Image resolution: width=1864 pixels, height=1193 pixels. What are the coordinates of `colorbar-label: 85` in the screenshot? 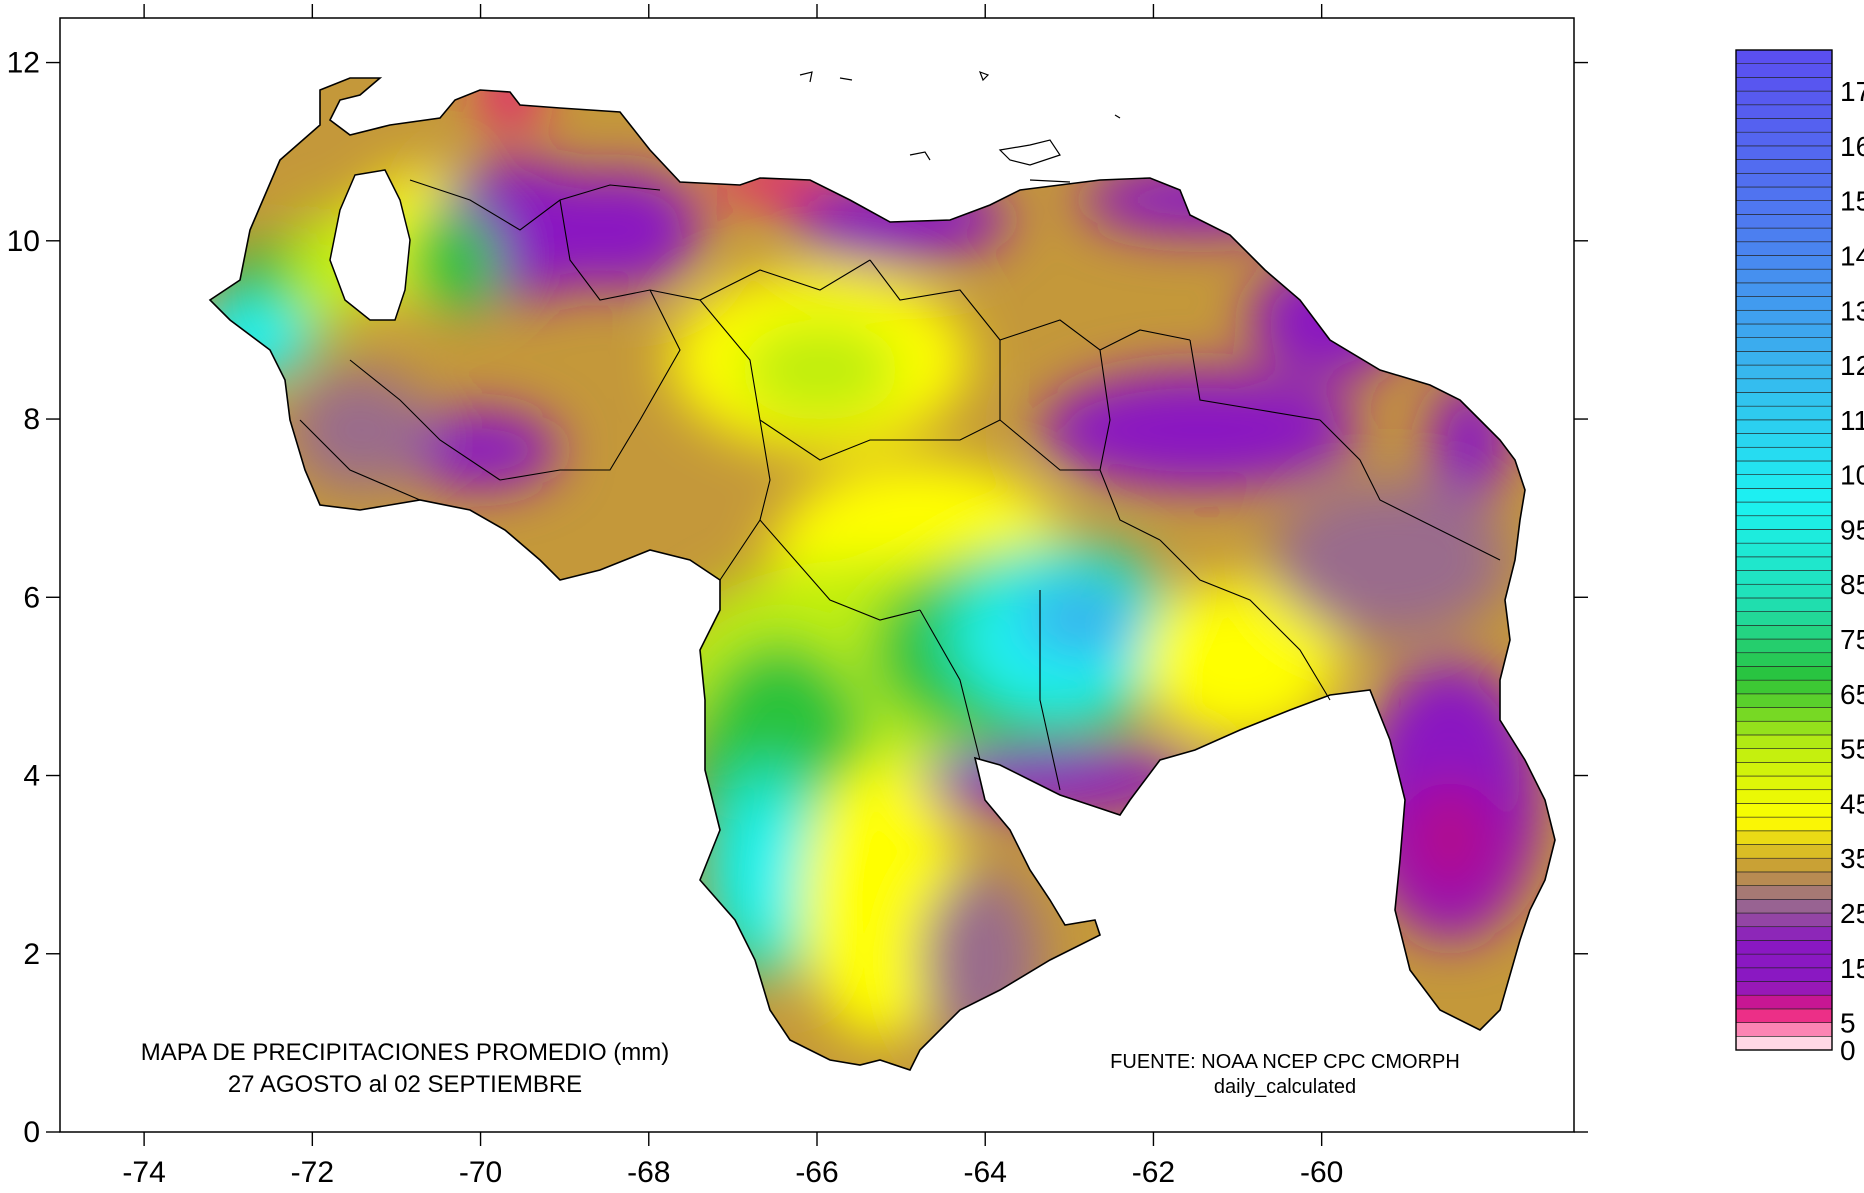 It's located at (1852, 584).